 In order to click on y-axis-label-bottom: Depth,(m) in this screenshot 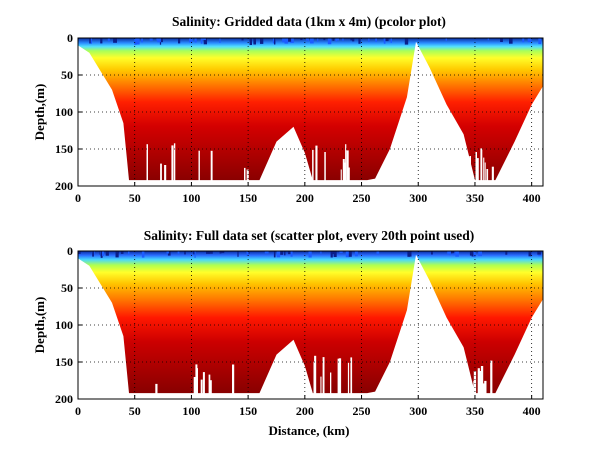, I will do `click(39, 325)`.